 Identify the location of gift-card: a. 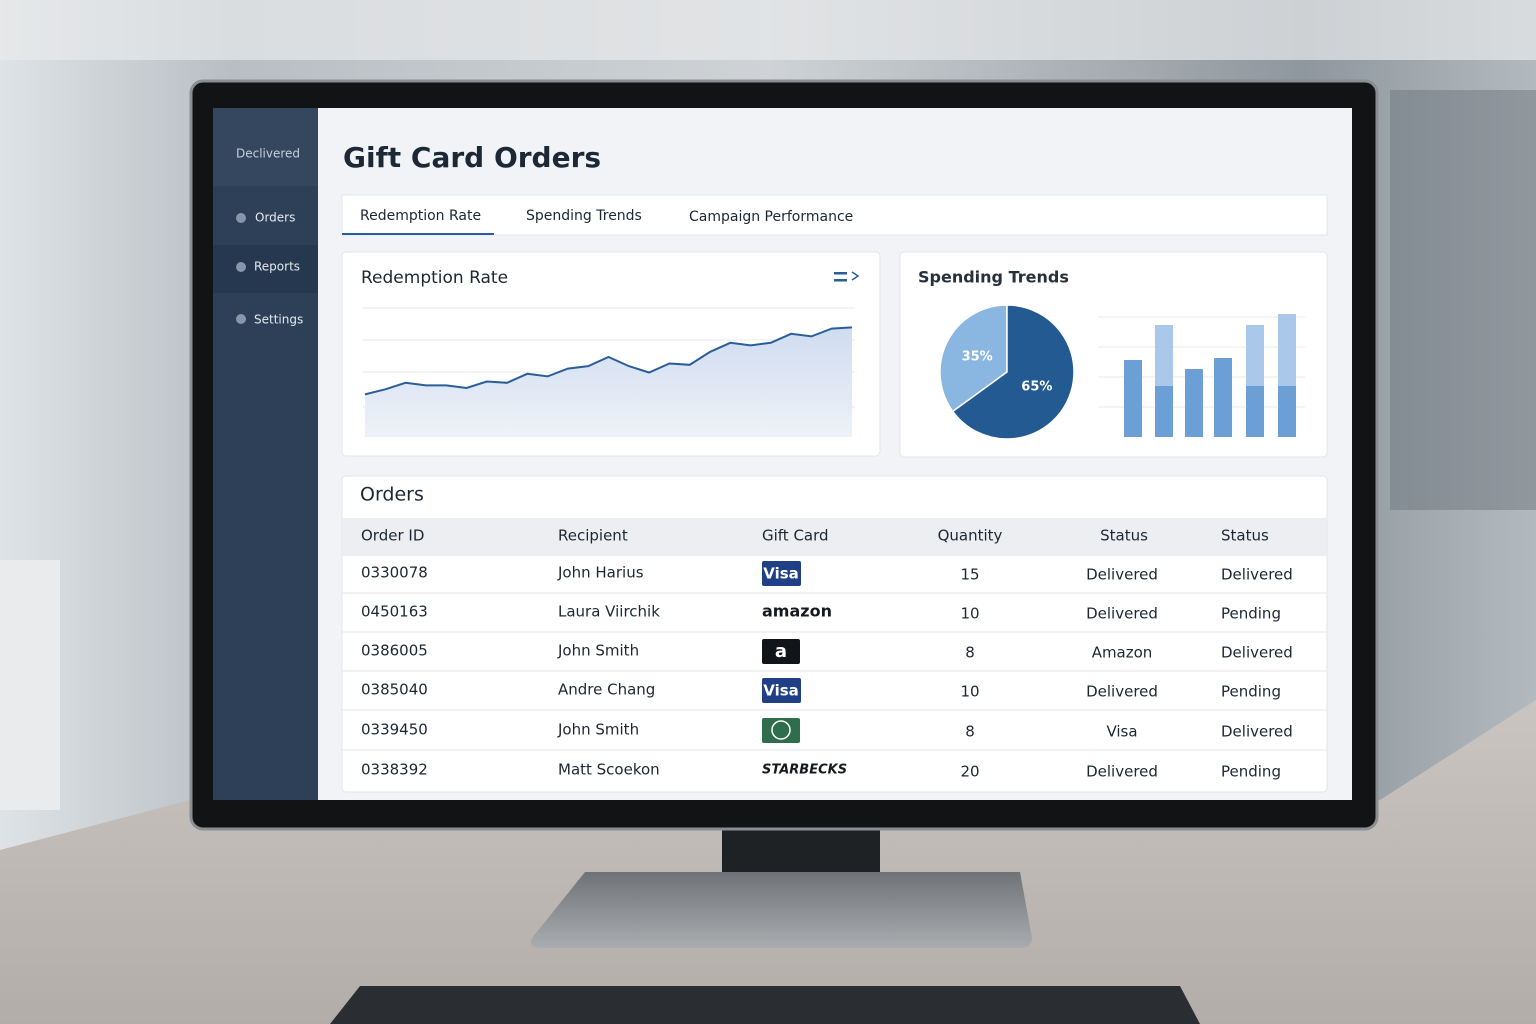
(781, 651).